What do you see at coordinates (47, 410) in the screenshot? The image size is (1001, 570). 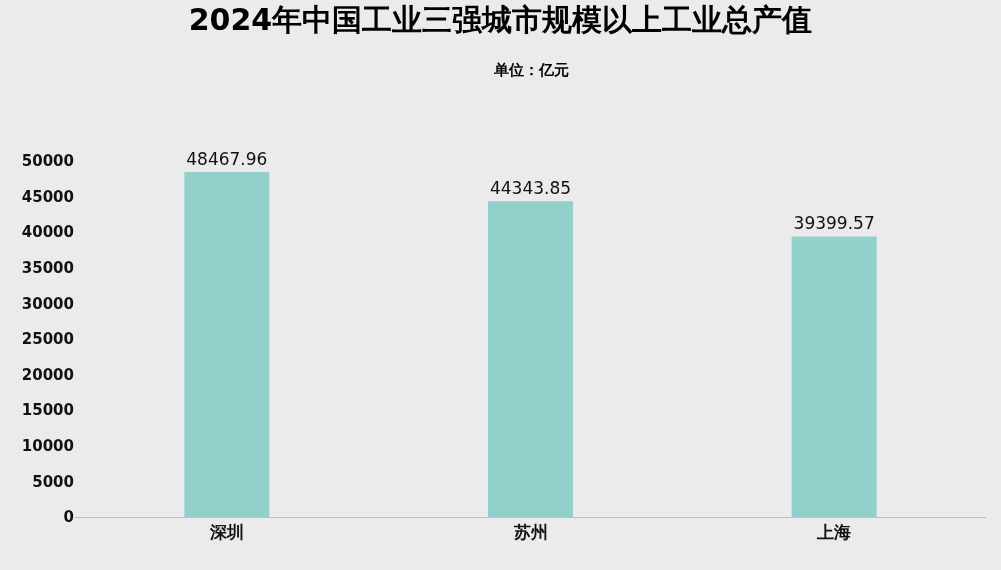 I see `y-tick-label: 15000` at bounding box center [47, 410].